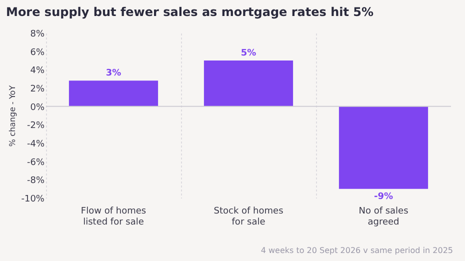 The width and height of the screenshot is (465, 261). What do you see at coordinates (383, 217) in the screenshot?
I see `x-tick-label: No of sales agreed` at bounding box center [383, 217].